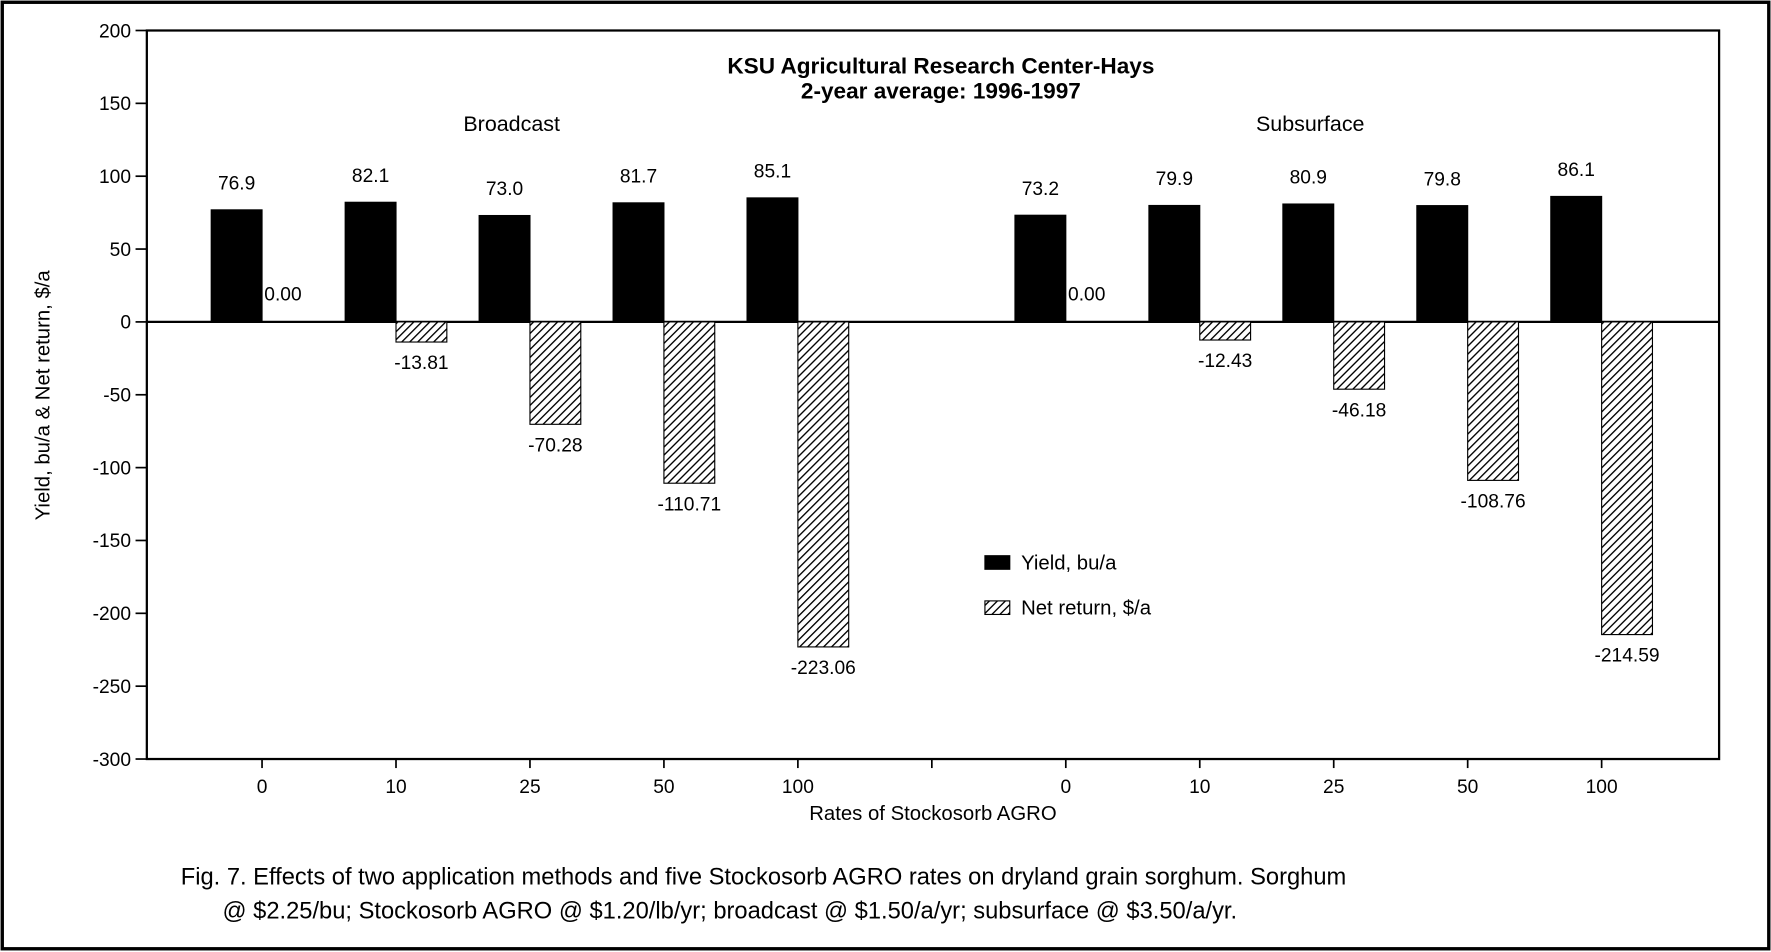  Describe the element at coordinates (1576, 170) in the screenshot. I see `value-label: 86.1` at that location.